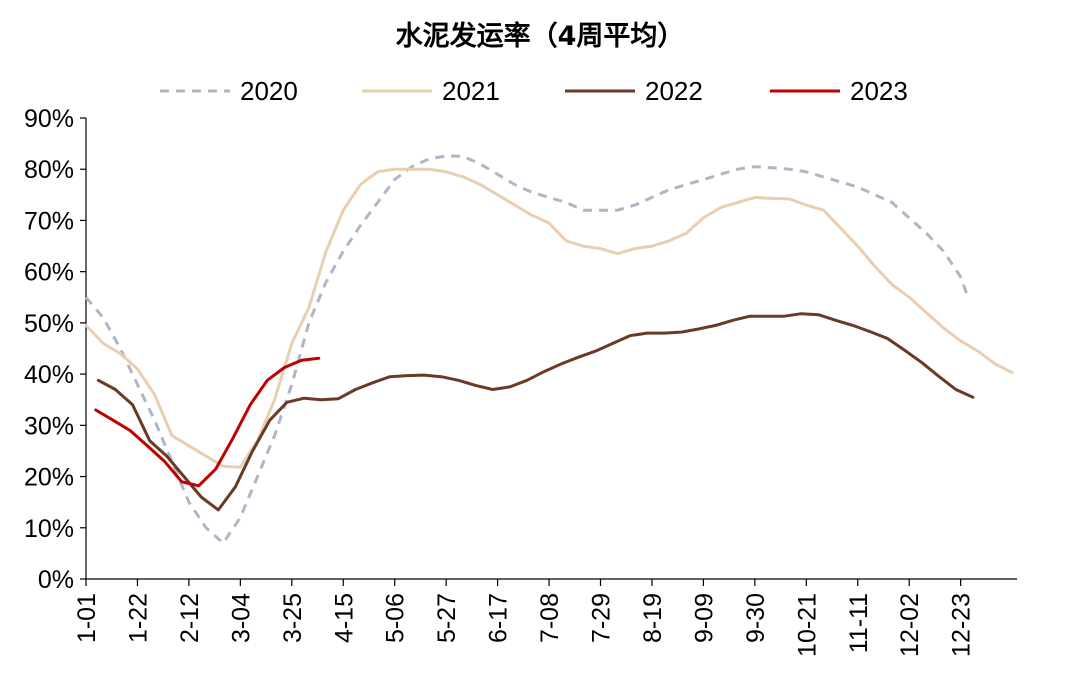 Image resolution: width=1080 pixels, height=692 pixels. I want to click on y-tick-label: 40%, so click(49, 375).